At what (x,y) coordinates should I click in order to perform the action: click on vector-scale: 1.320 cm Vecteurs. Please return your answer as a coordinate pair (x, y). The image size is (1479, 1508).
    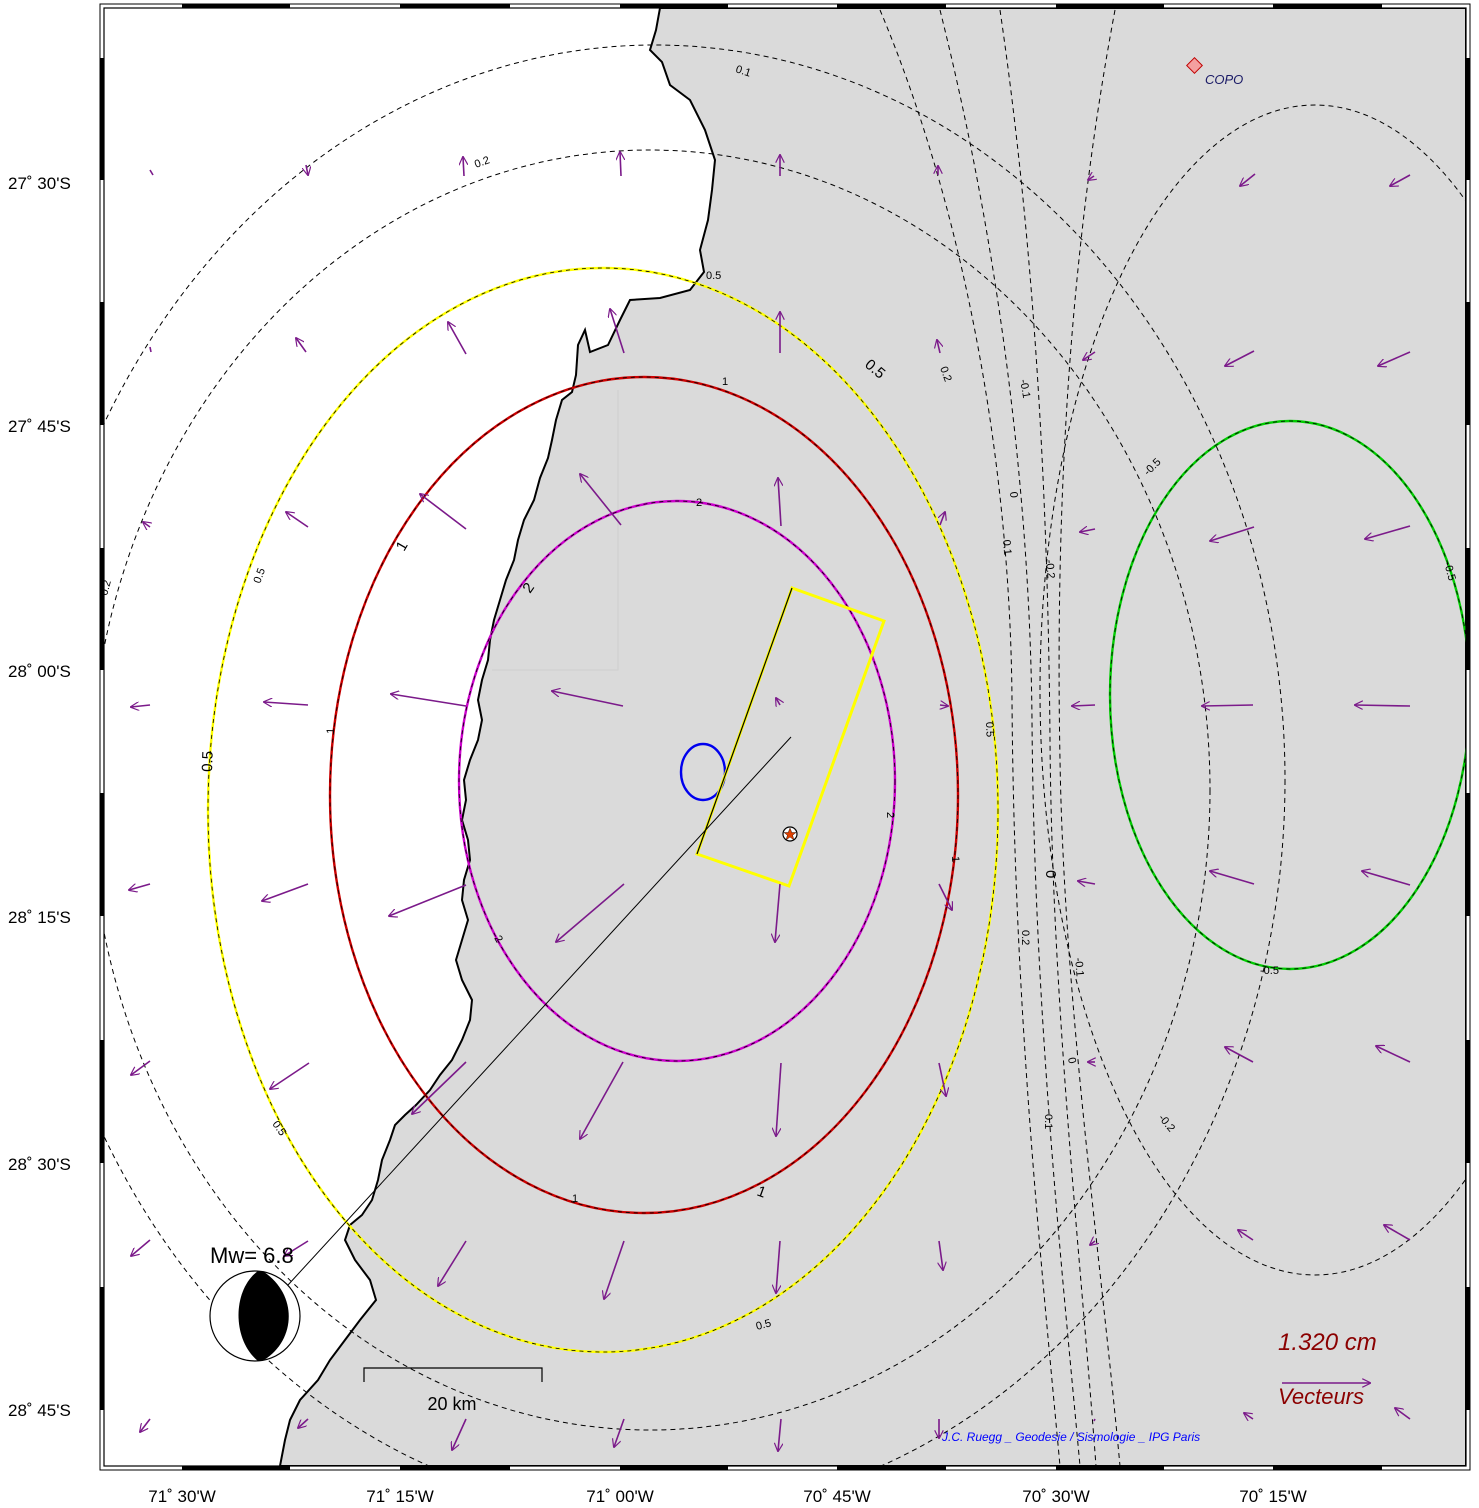
    Looking at the image, I should click on (1327, 1369).